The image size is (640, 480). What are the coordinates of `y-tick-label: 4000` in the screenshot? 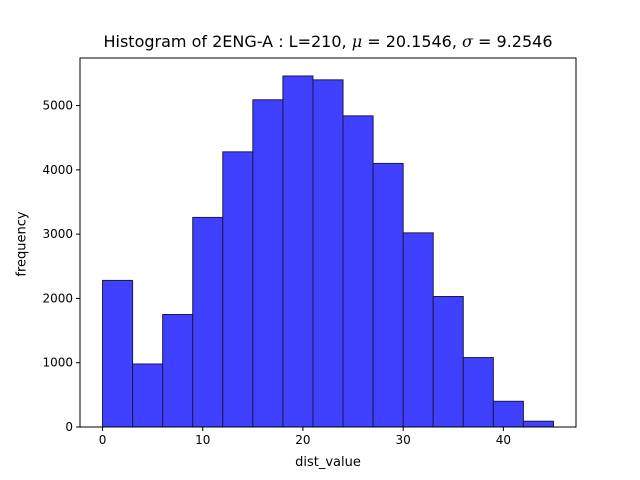 It's located at (57, 170).